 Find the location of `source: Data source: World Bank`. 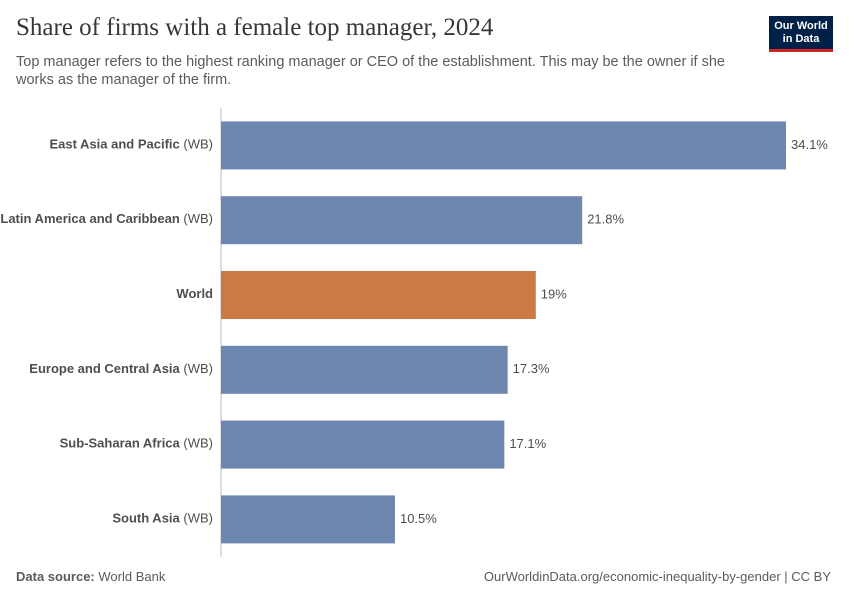

source: Data source: World Bank is located at coordinates (90, 576).